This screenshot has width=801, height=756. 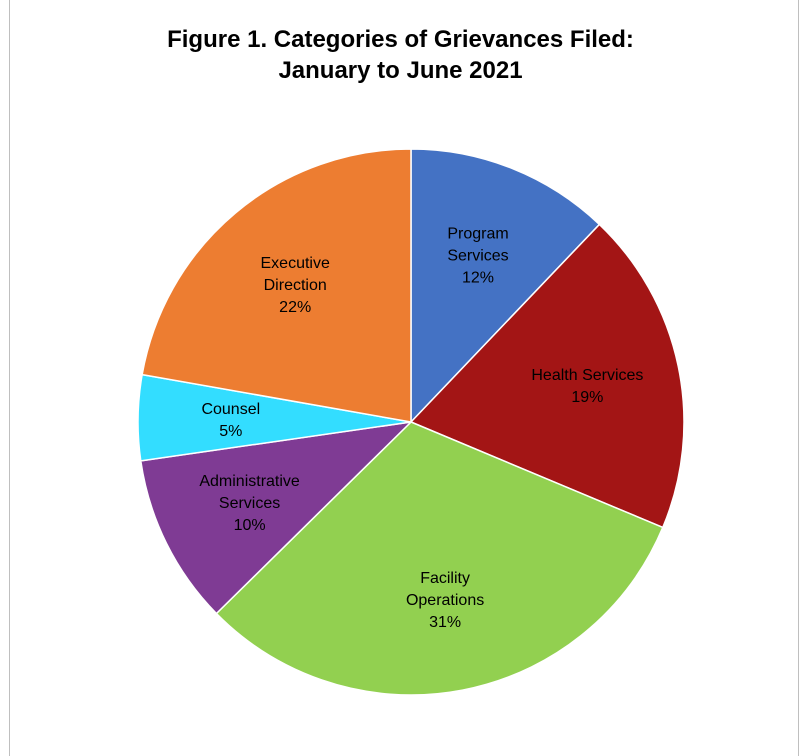 I want to click on slice-category-label: Operations, so click(x=445, y=600).